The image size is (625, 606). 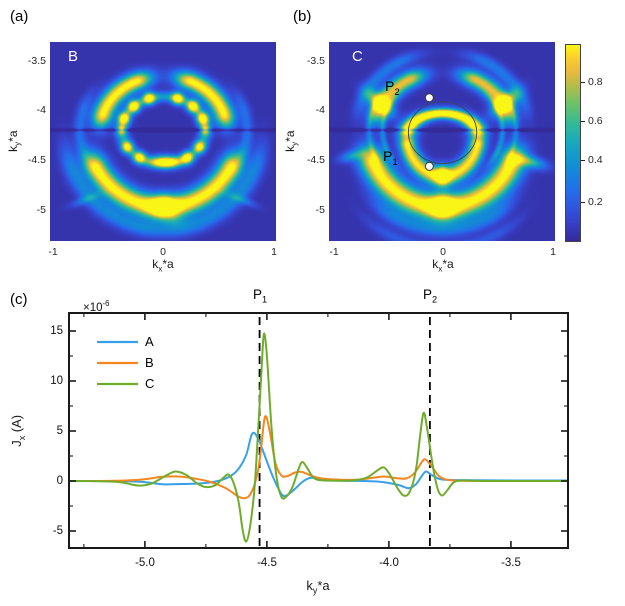 What do you see at coordinates (149, 341) in the screenshot?
I see `legend-label-a: A` at bounding box center [149, 341].